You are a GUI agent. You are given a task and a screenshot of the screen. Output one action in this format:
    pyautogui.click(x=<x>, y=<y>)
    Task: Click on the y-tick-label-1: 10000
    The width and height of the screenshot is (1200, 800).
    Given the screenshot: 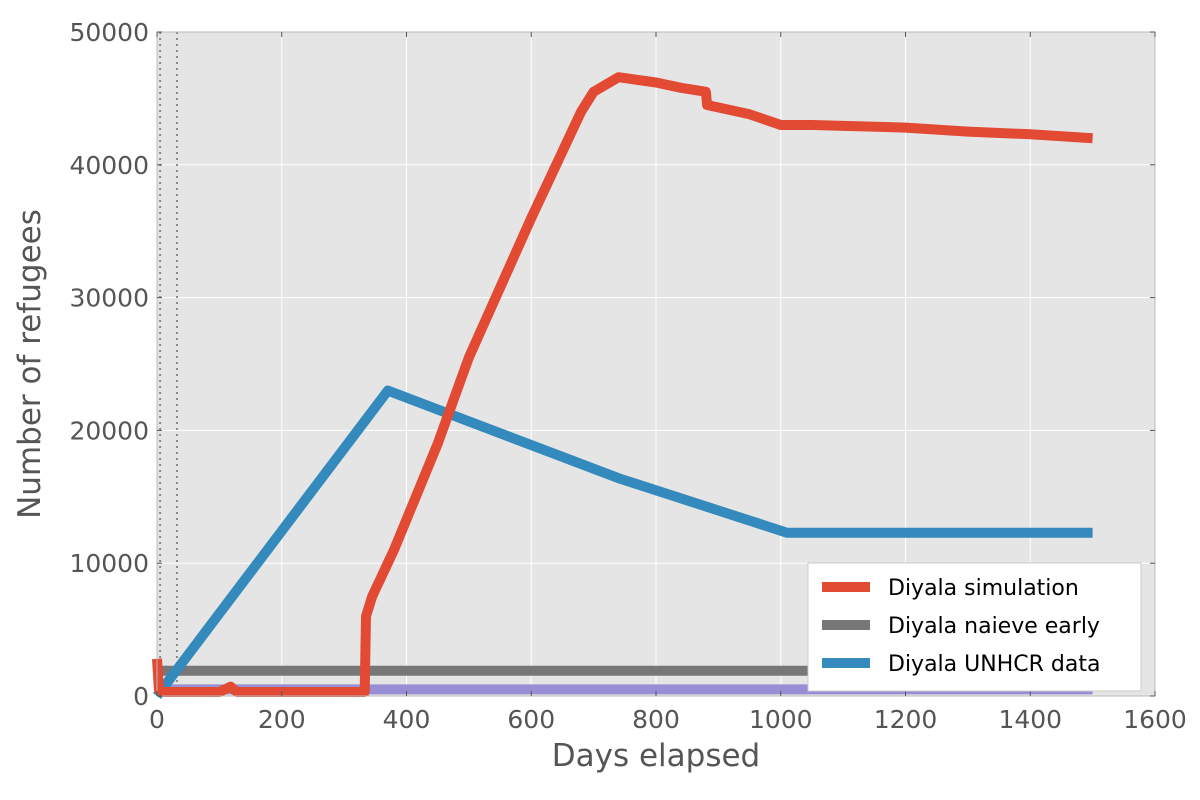 What is the action you would take?
    pyautogui.click(x=109, y=563)
    